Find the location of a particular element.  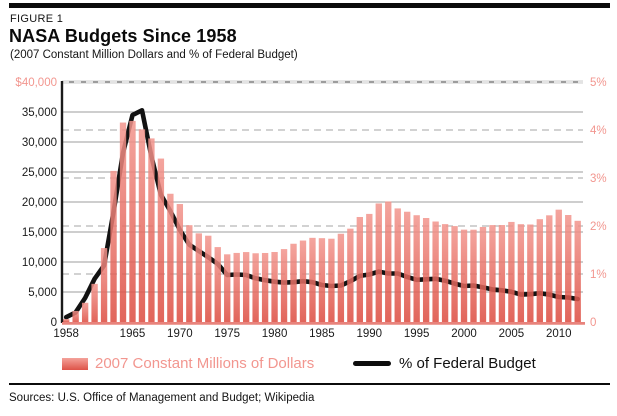

budget-bar-1993 is located at coordinates (397, 265).